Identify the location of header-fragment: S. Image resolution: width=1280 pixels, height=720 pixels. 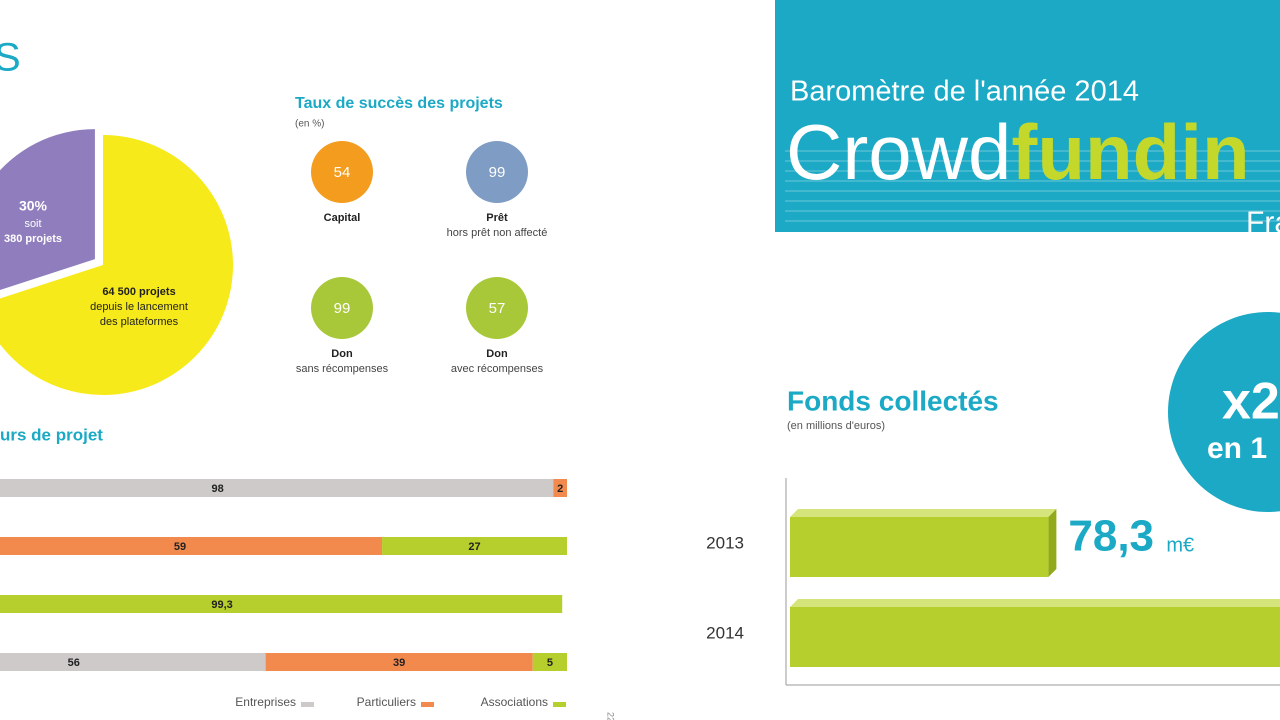
(10, 58).